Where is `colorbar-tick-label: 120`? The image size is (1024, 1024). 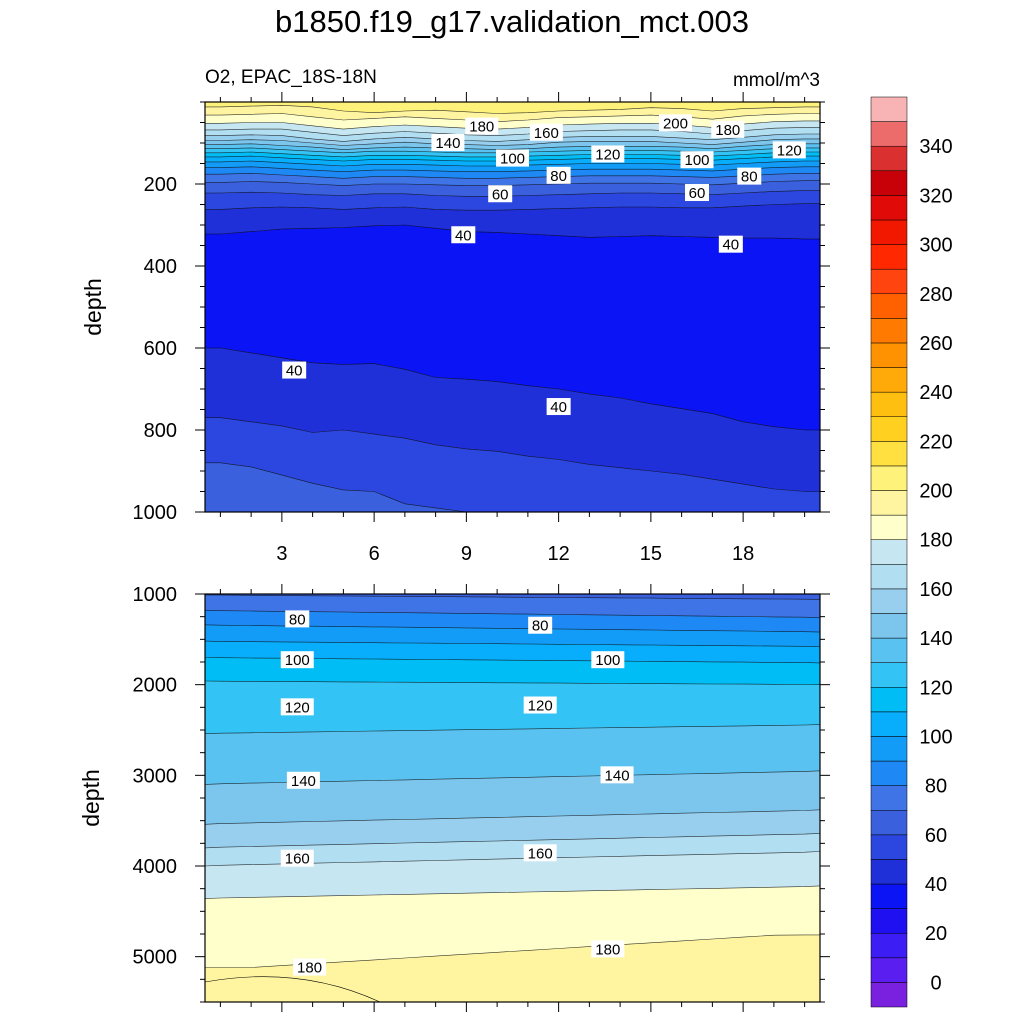 colorbar-tick-label: 120 is located at coordinates (935, 688).